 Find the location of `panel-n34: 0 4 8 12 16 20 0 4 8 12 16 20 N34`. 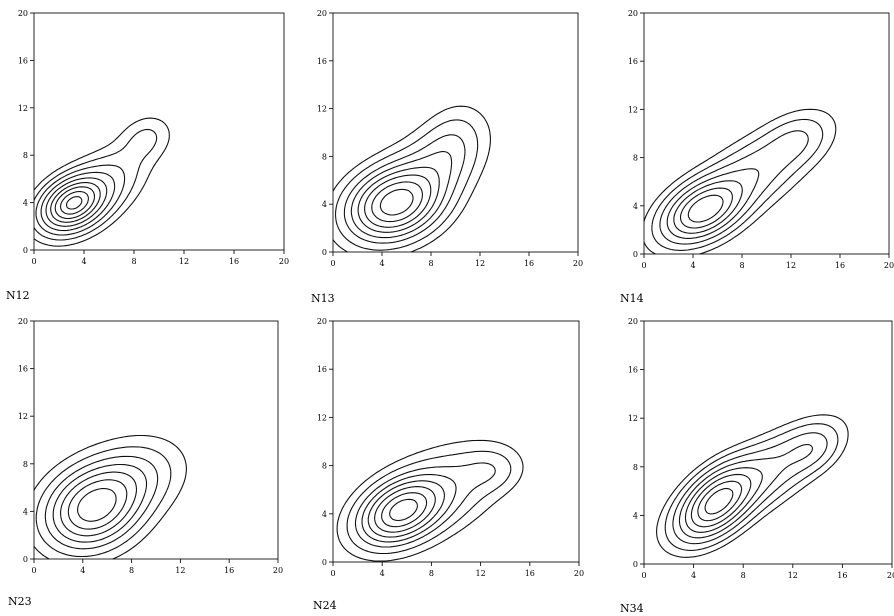

panel-n34: 0 4 8 12 16 20 0 4 8 12 16 20 N34 is located at coordinates (757, 466).